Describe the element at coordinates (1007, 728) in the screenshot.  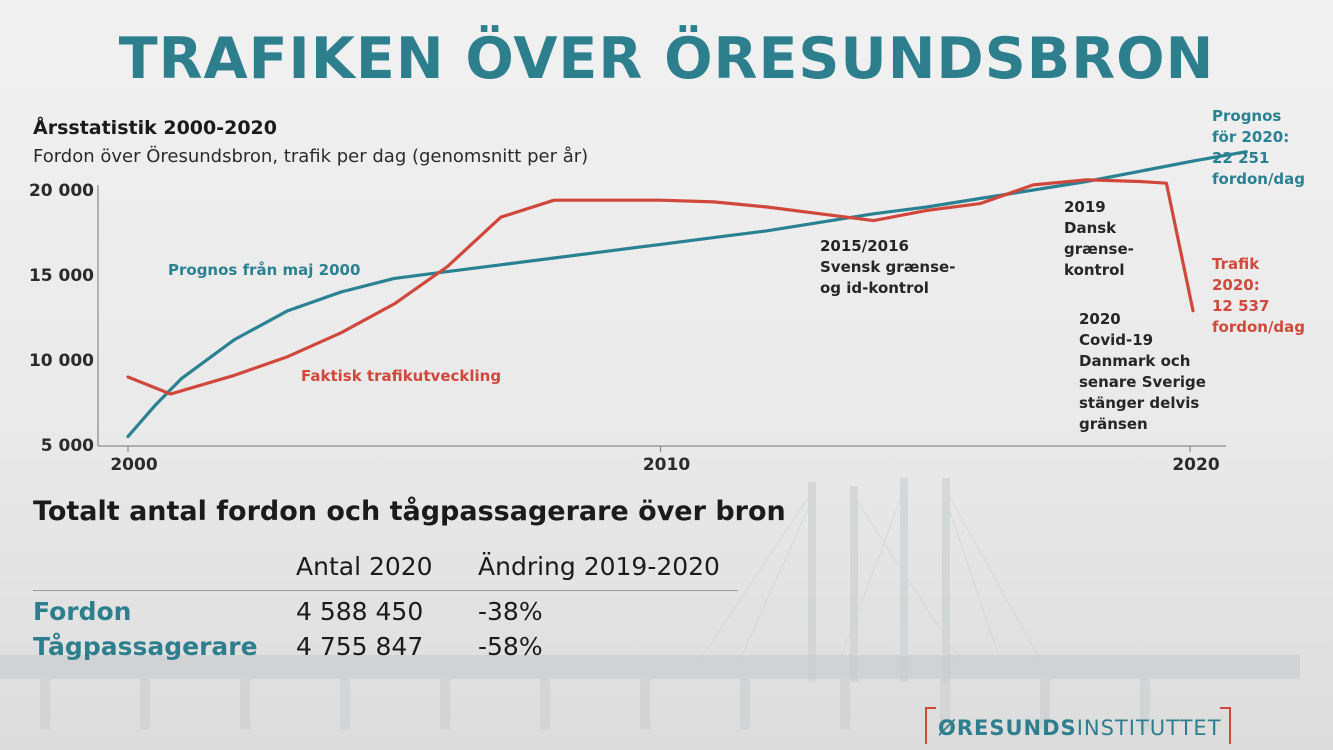
I see `logo-text-part1: ØRESUNDS` at that location.